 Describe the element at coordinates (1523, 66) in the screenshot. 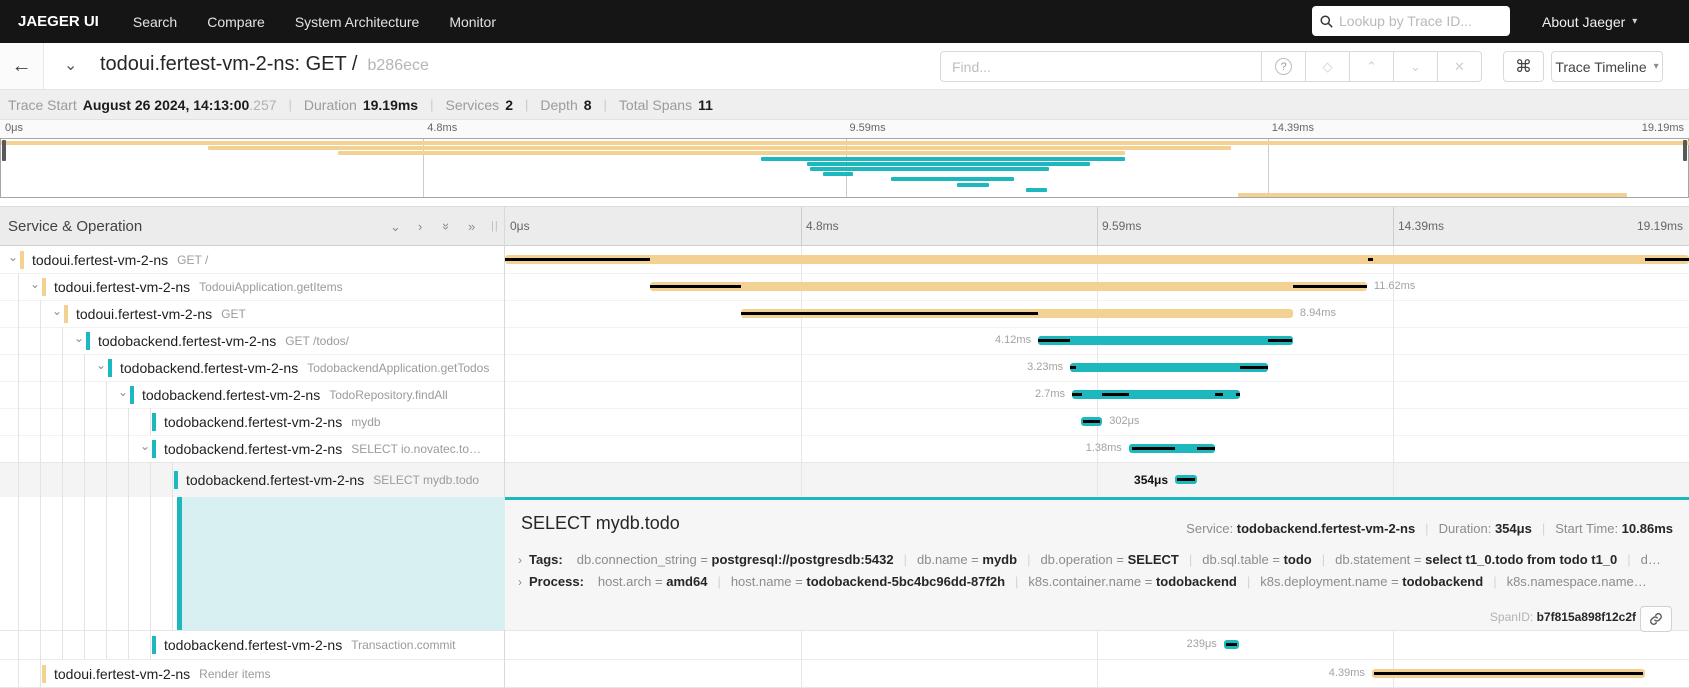

I see `keyboard-shortcuts-button: ⌘` at that location.